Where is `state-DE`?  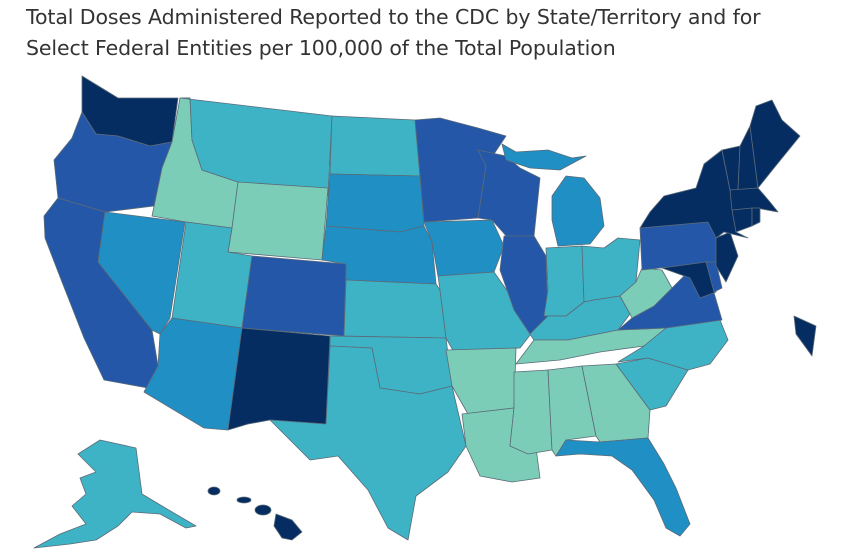
state-DE is located at coordinates (714, 277).